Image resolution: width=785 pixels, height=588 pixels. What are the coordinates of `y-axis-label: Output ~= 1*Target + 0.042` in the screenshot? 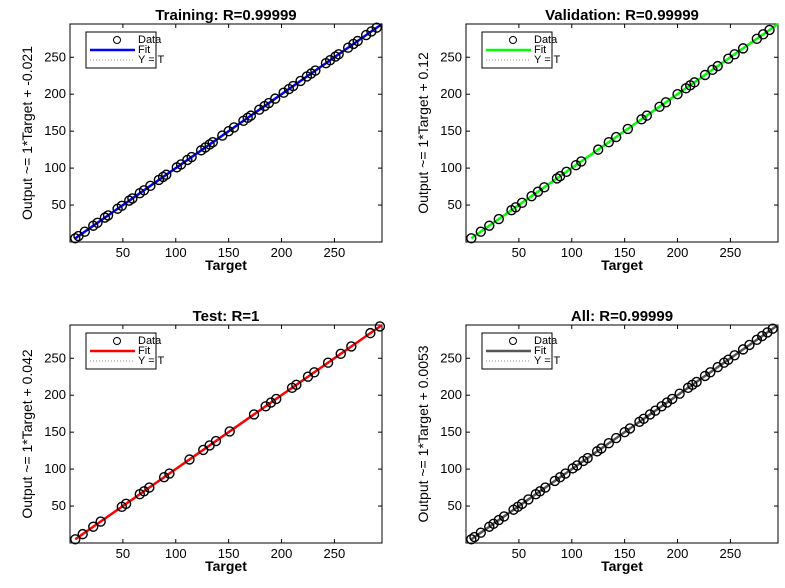 It's located at (27, 434).